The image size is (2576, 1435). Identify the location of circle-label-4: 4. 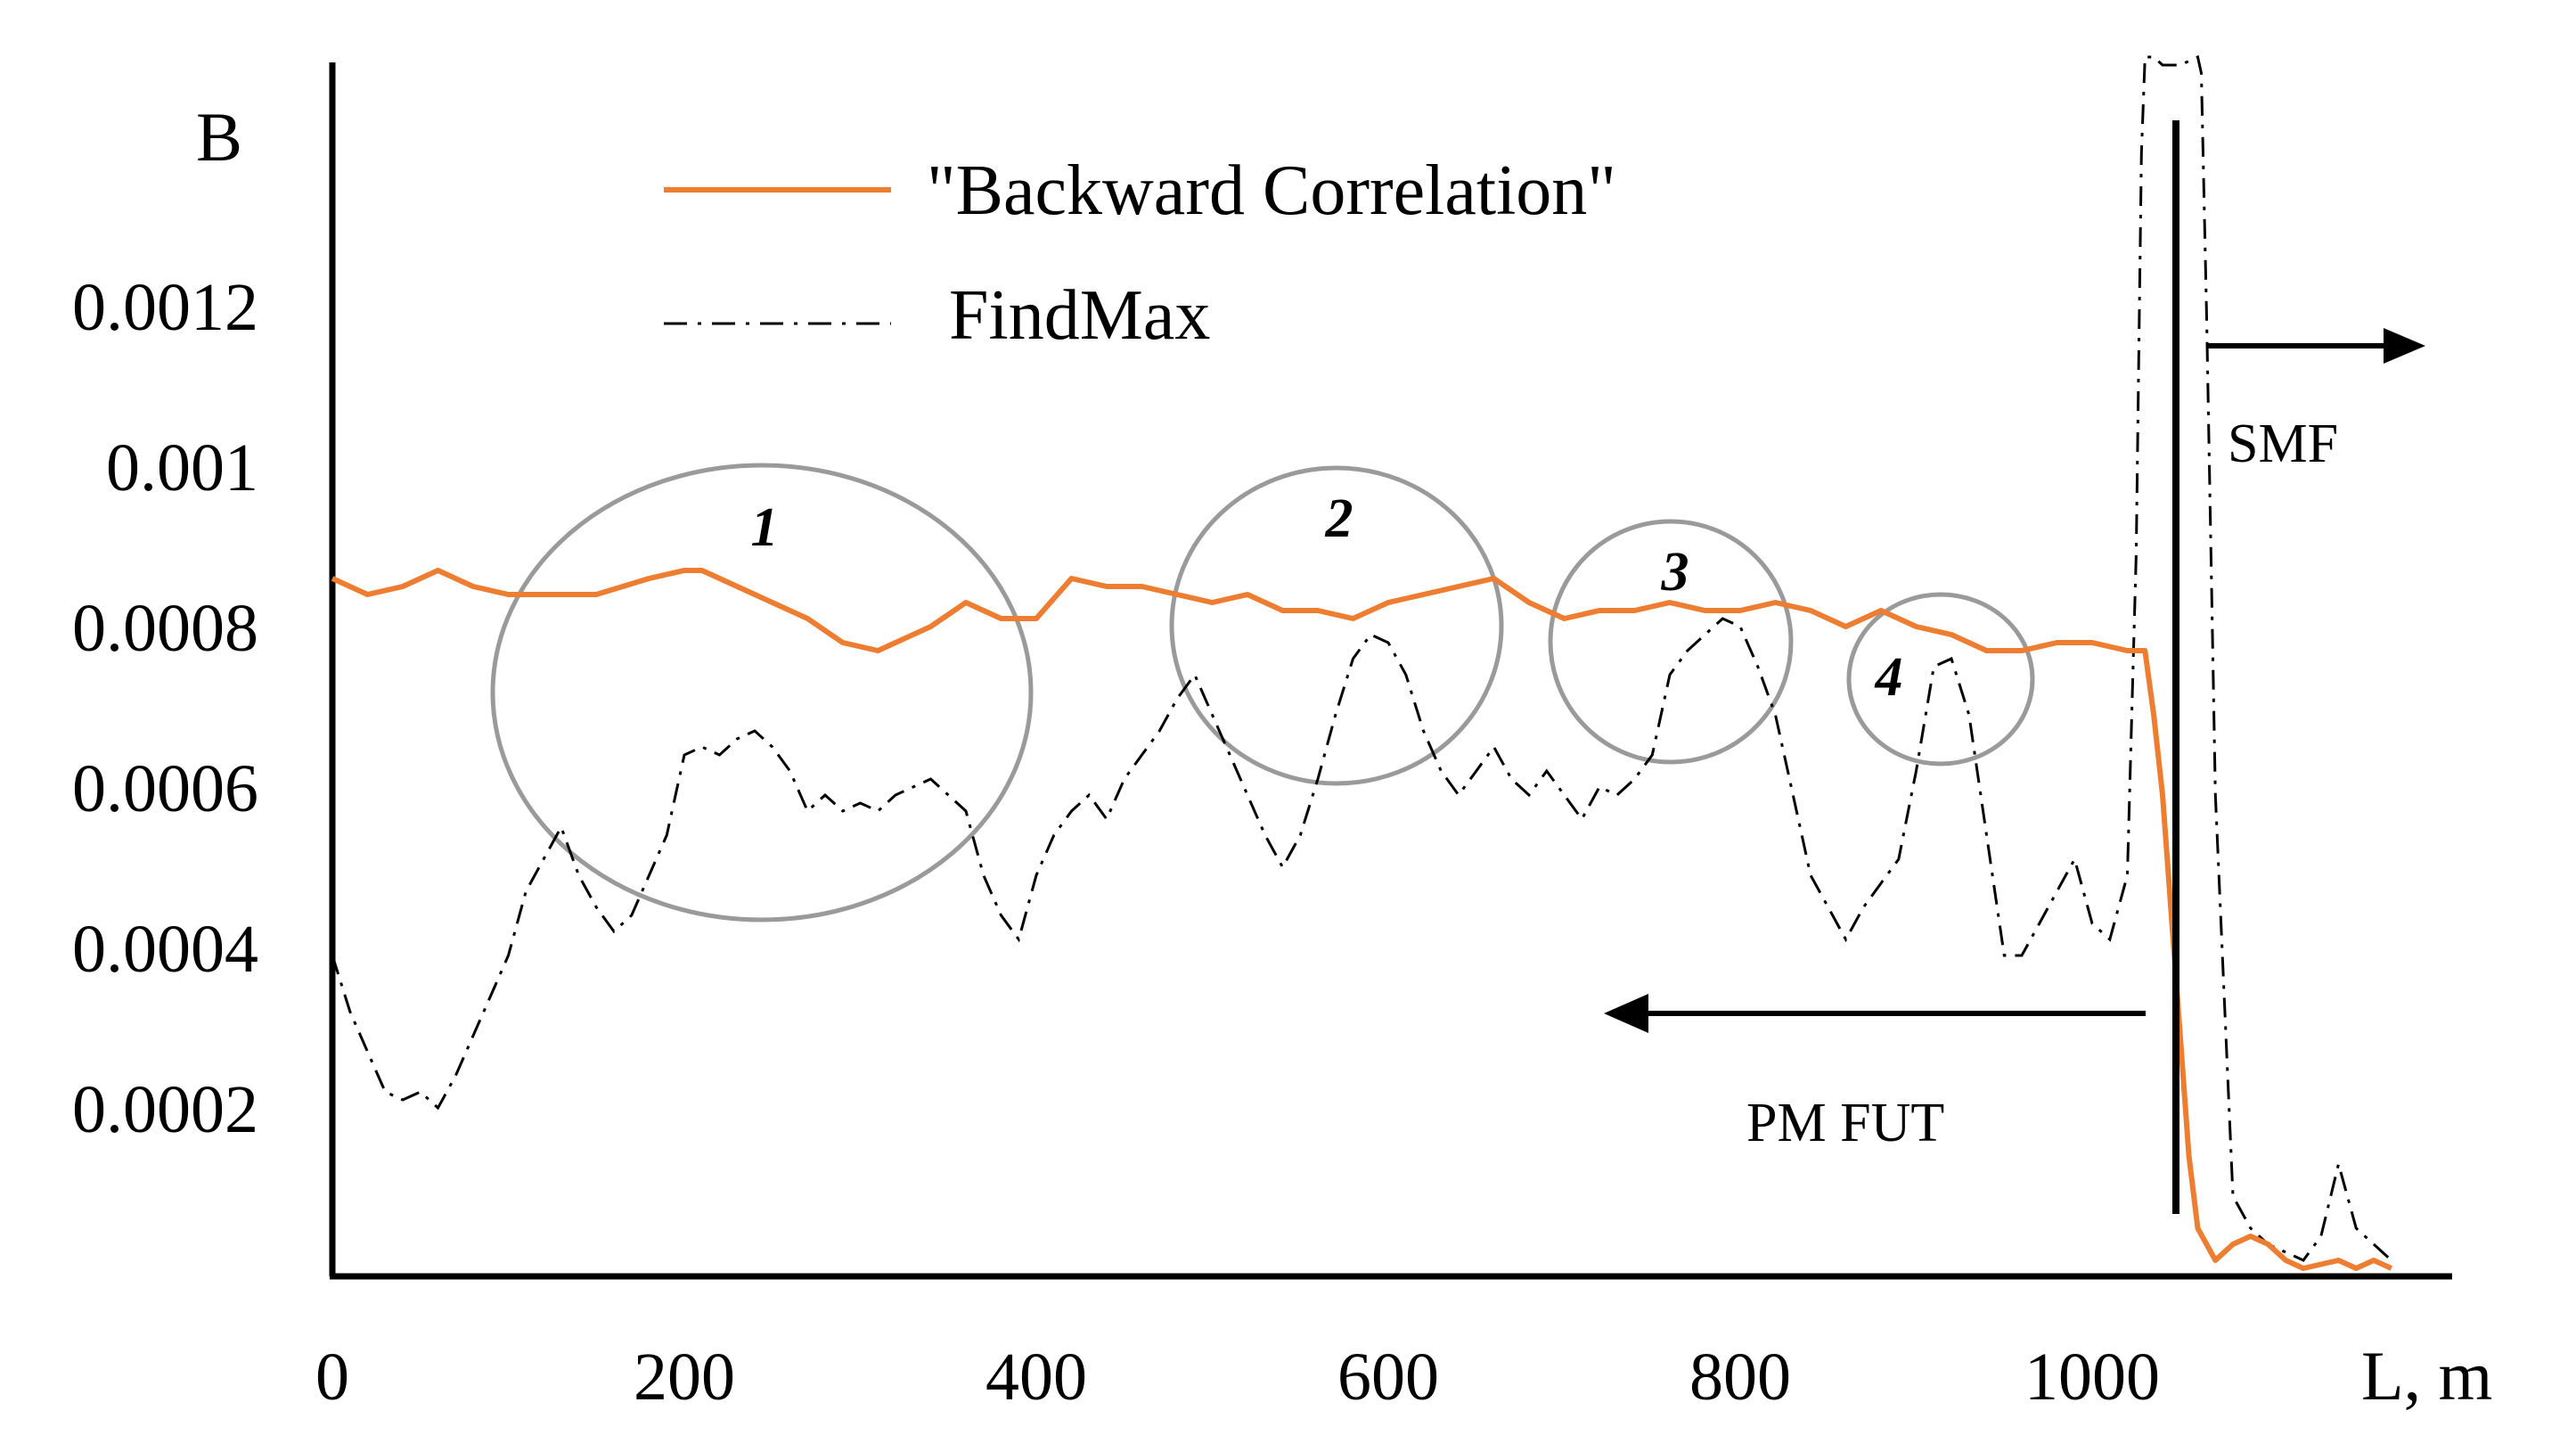
(1889, 678).